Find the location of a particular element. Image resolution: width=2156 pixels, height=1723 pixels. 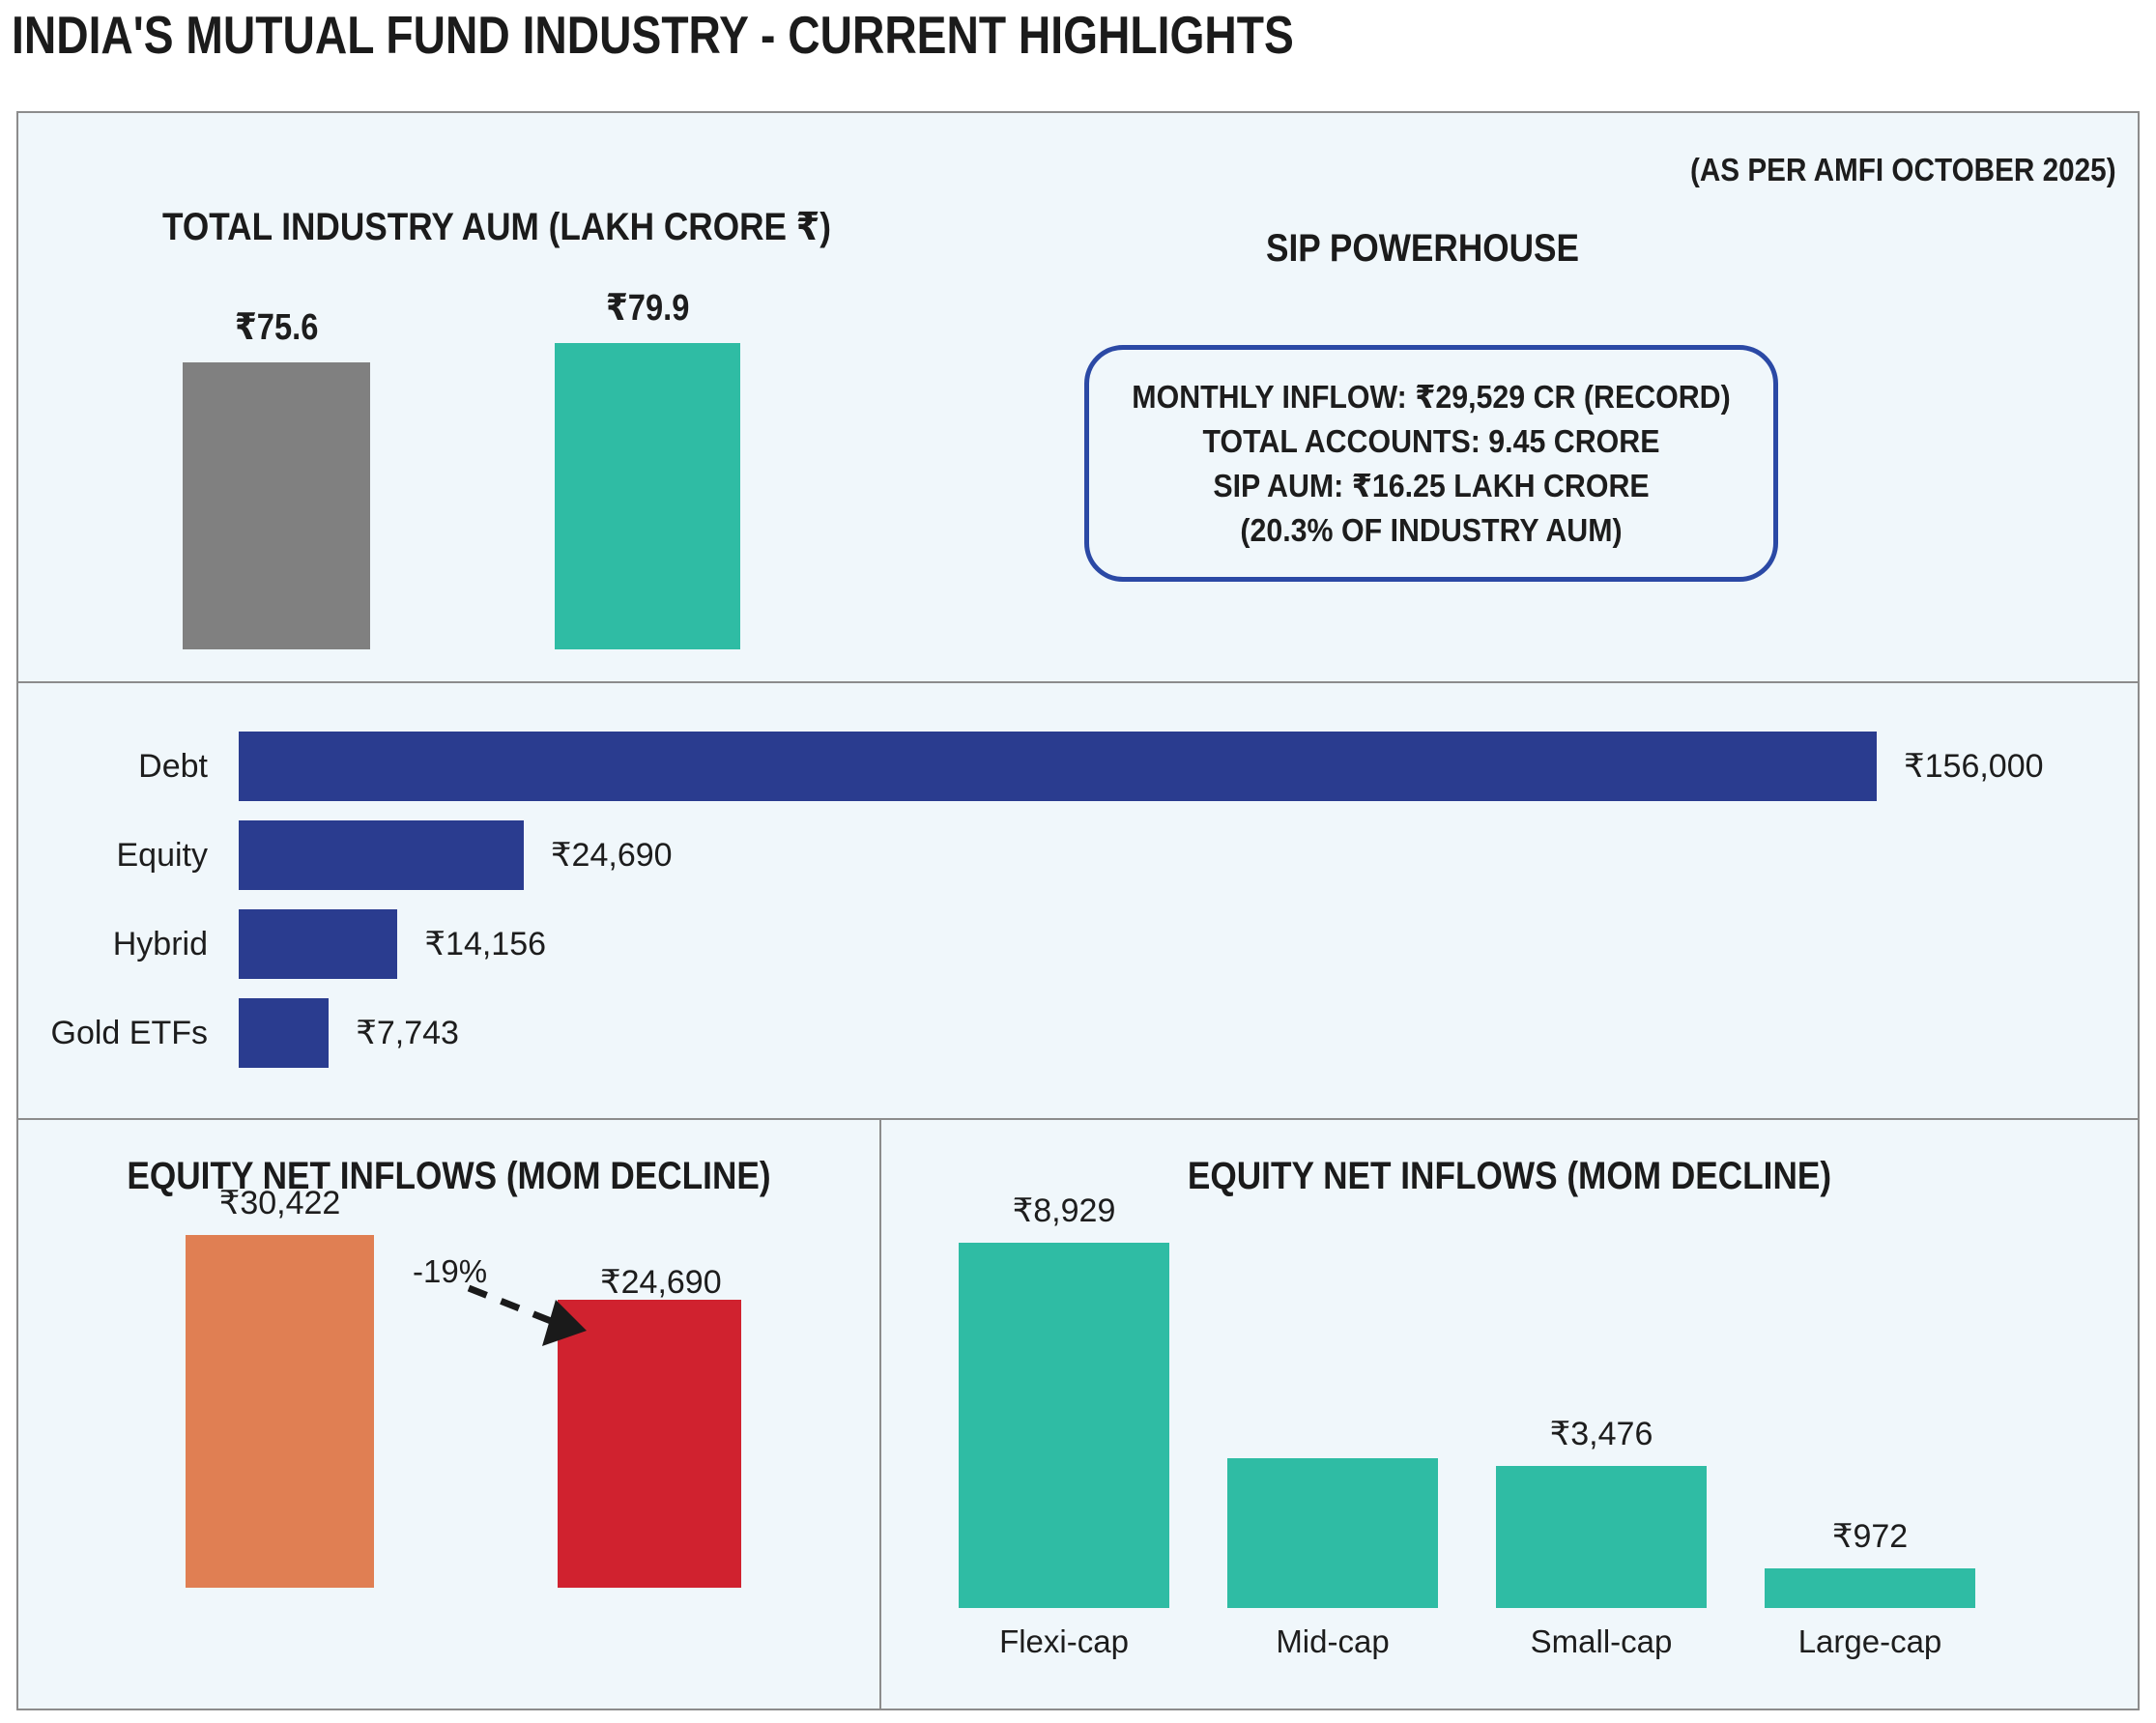

flow-bar-equity is located at coordinates (381, 855).